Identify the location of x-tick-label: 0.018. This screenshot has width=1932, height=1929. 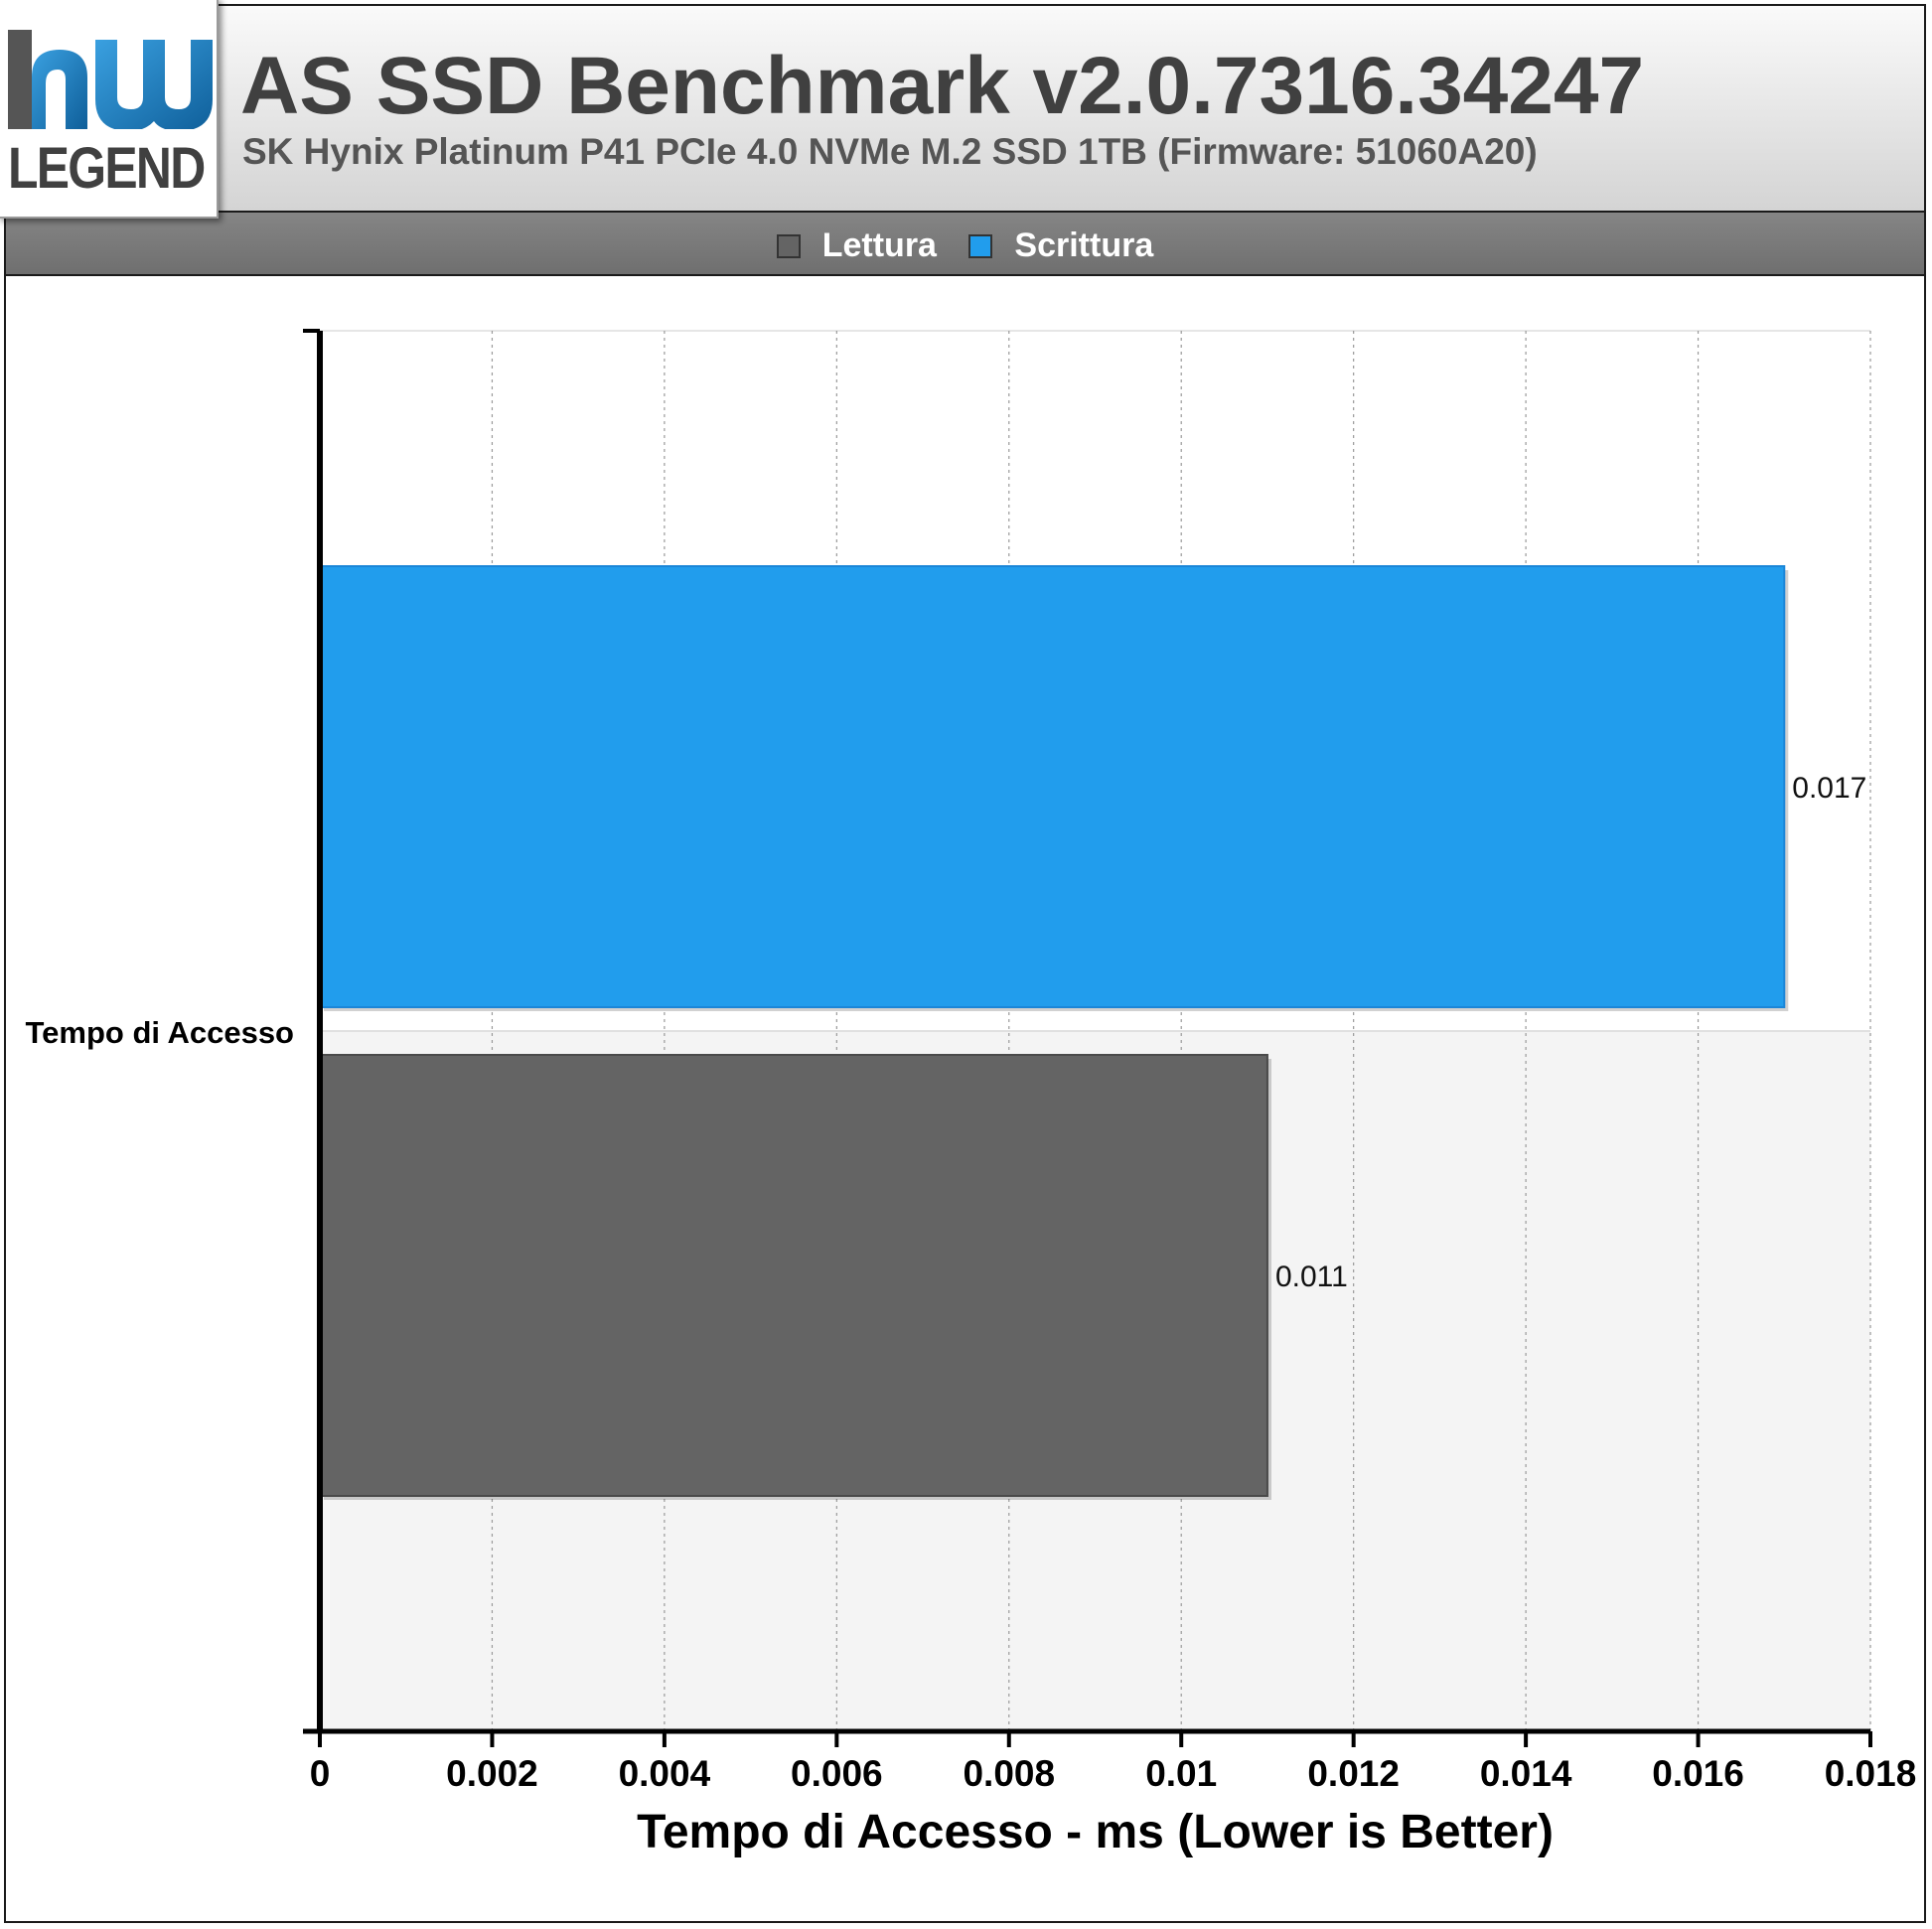
(1871, 1774).